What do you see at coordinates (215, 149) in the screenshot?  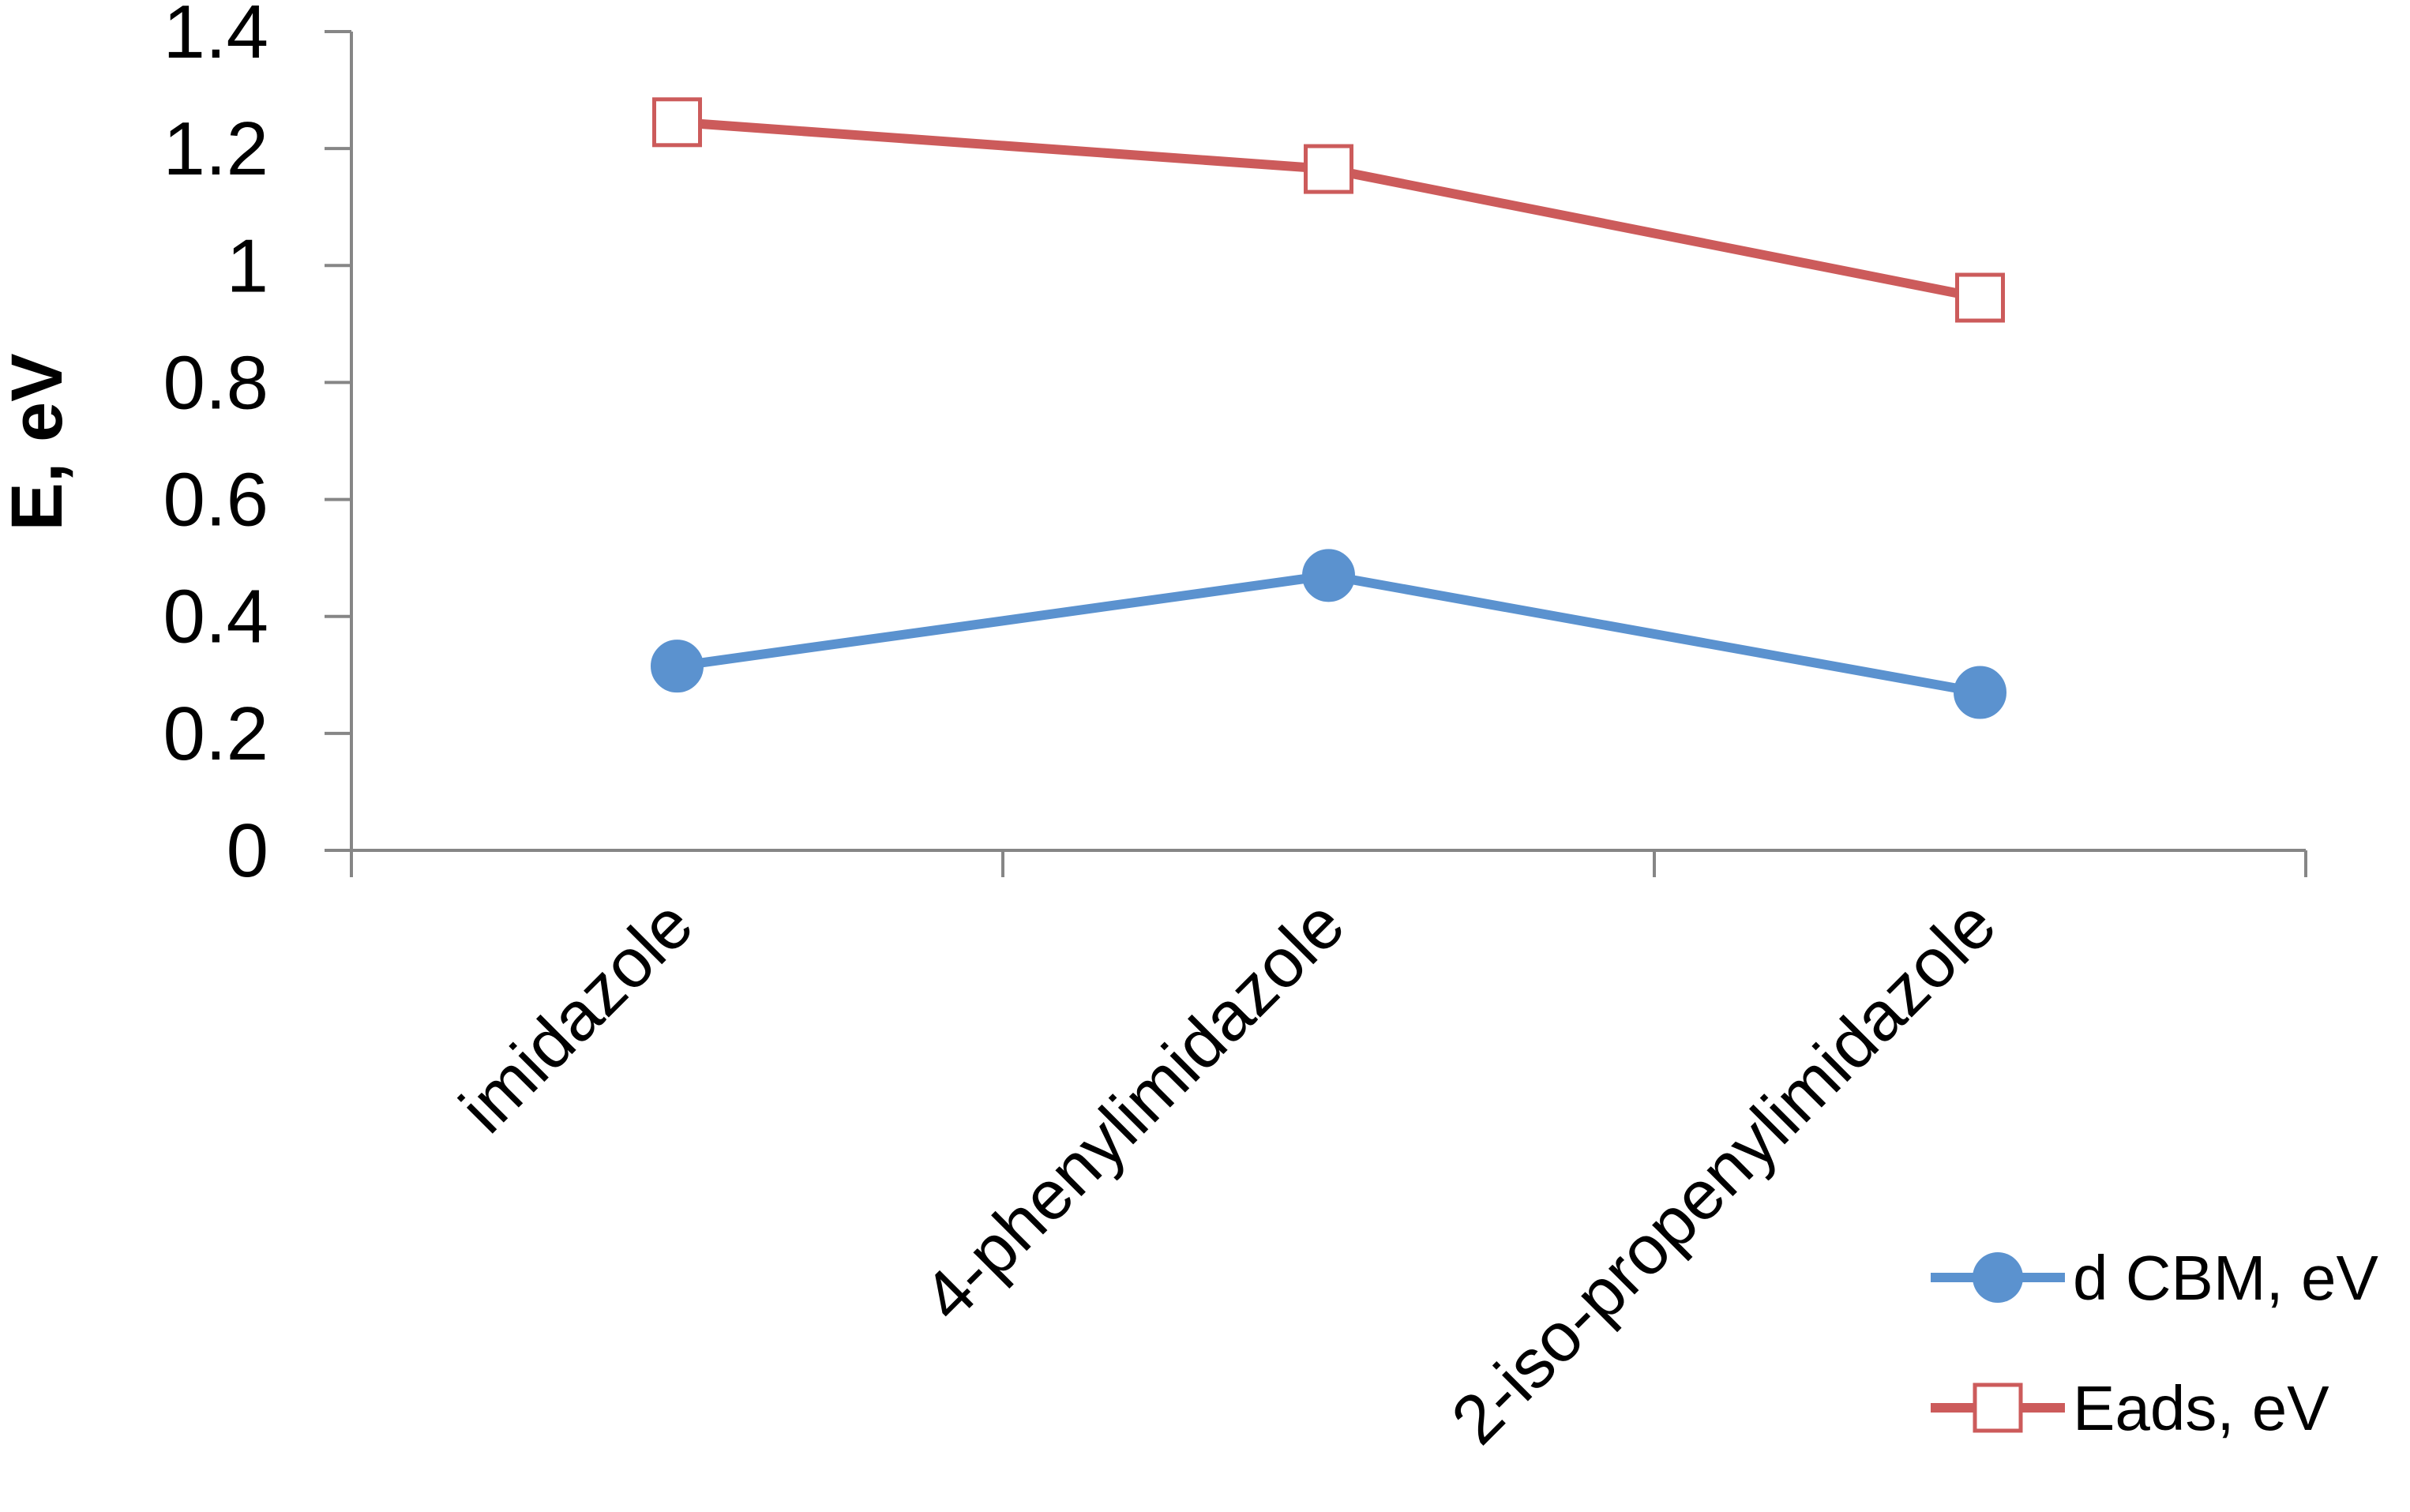 I see `y-tick-label: 1.2` at bounding box center [215, 149].